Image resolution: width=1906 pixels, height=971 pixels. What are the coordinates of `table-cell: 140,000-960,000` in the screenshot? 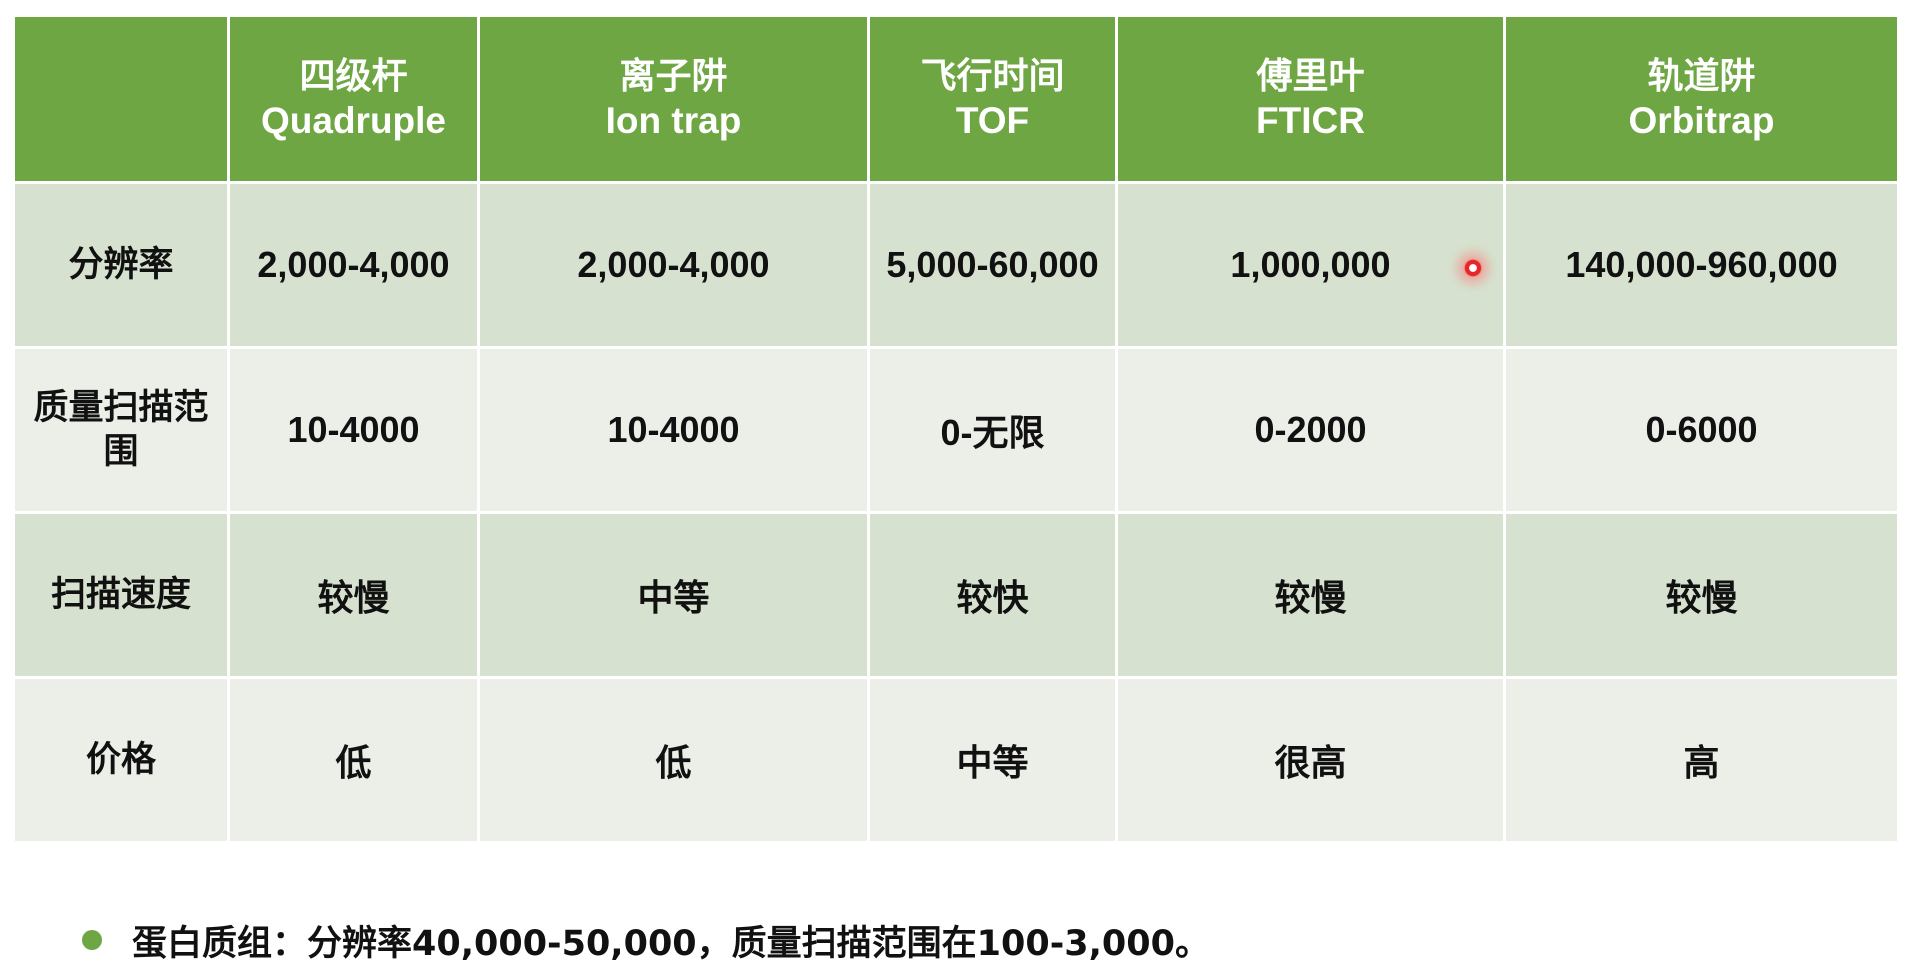 It's located at (1701, 265).